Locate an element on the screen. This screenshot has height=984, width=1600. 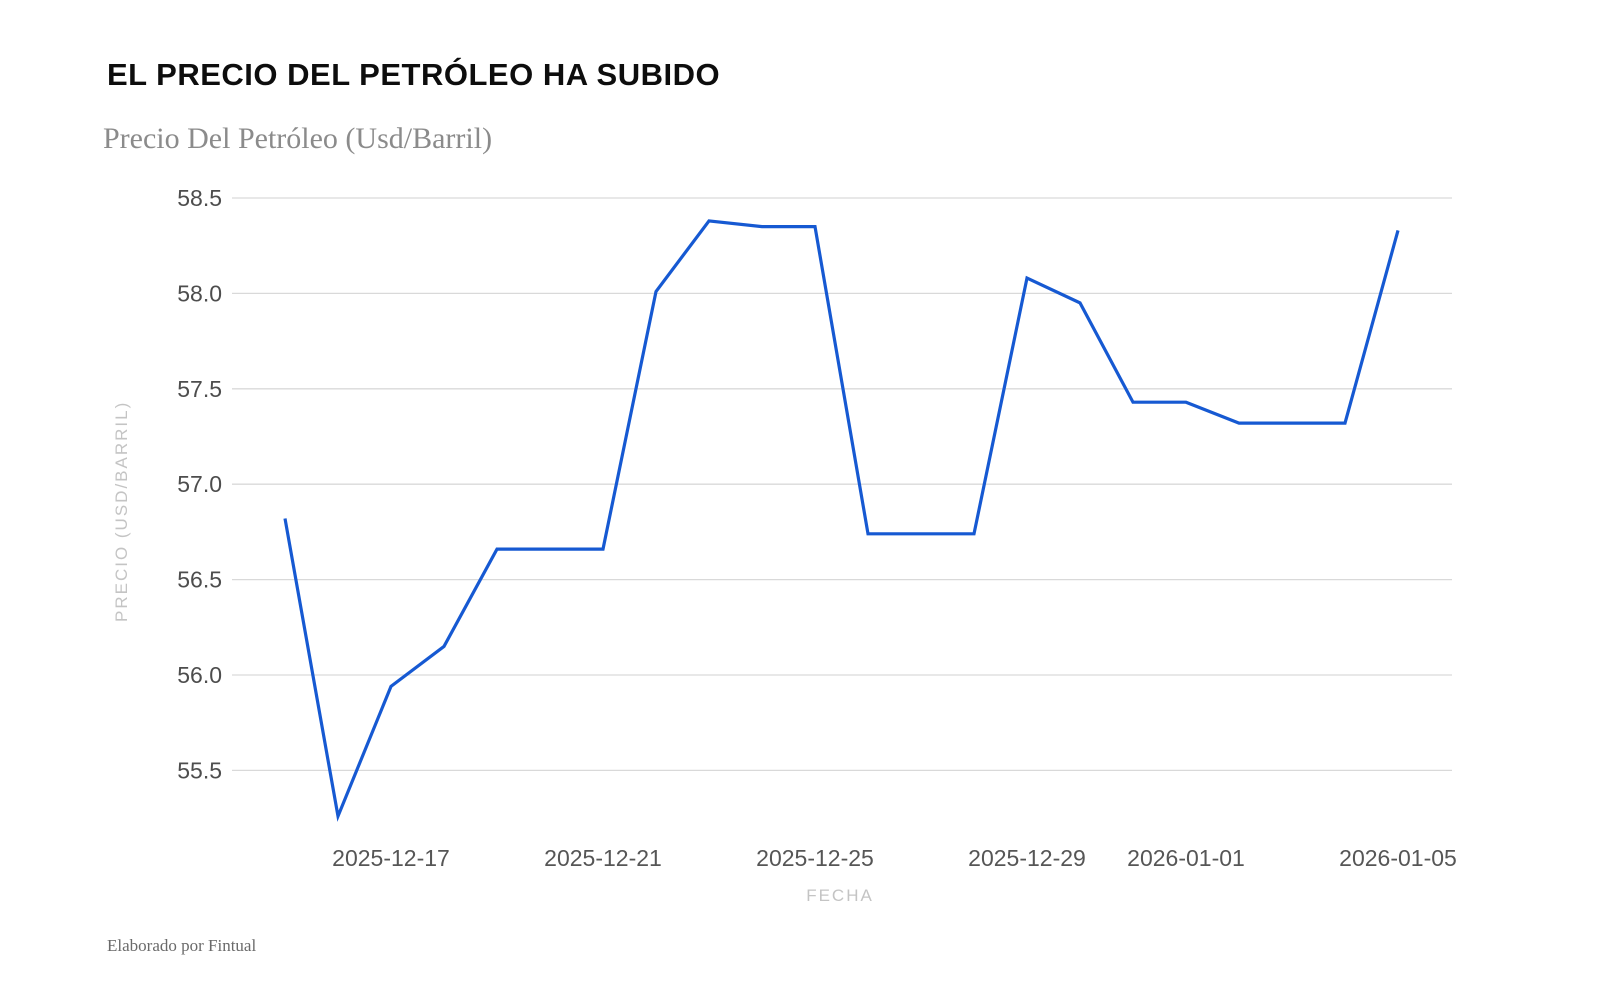
x-tick-label: 2026-01-05 is located at coordinates (1398, 858).